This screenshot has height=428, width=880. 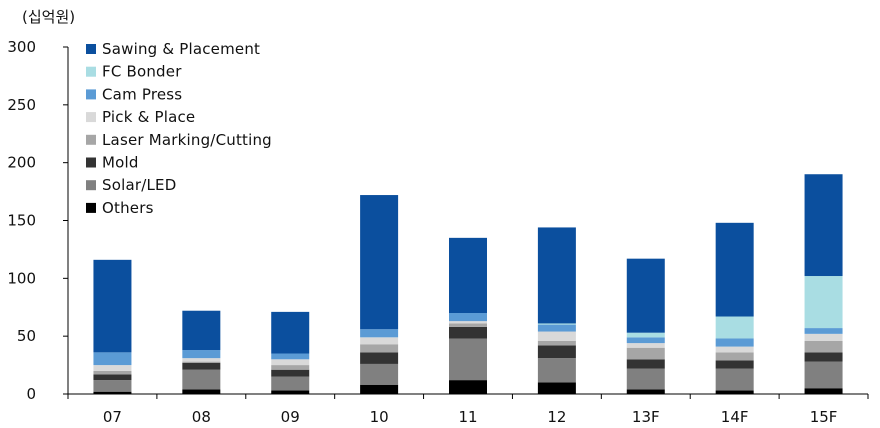 What do you see at coordinates (21, 278) in the screenshot?
I see `y-tick-label: 100` at bounding box center [21, 278].